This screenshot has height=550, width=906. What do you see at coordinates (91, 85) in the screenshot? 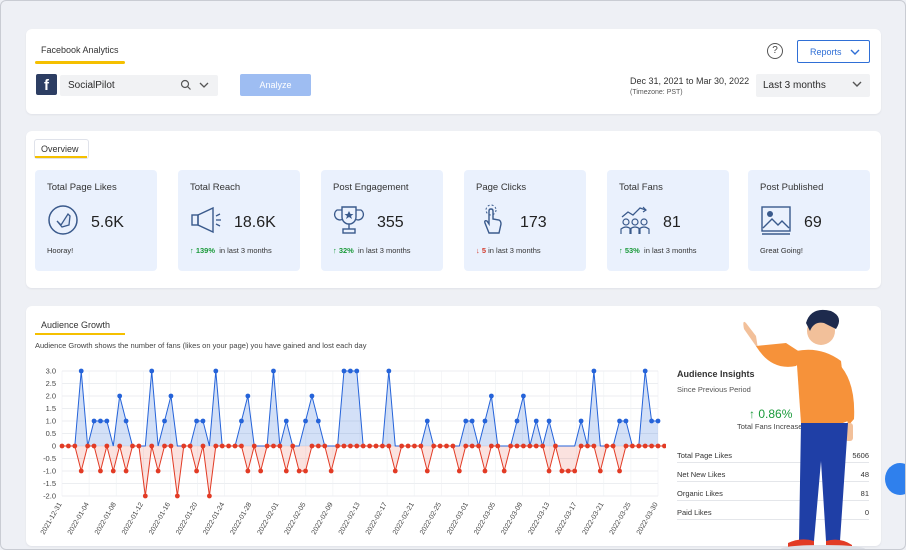
I see `account-name: SocialPilot` at bounding box center [91, 85].